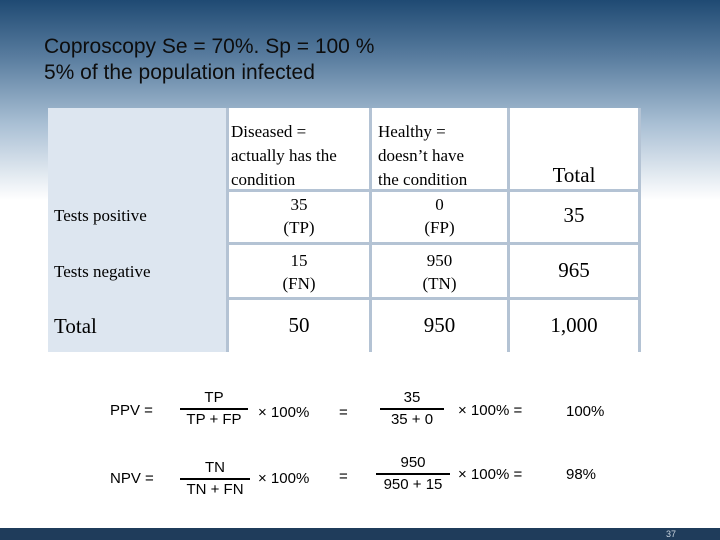  I want to click on ppv-fraction-values: 35 35 + 0, so click(412, 409).